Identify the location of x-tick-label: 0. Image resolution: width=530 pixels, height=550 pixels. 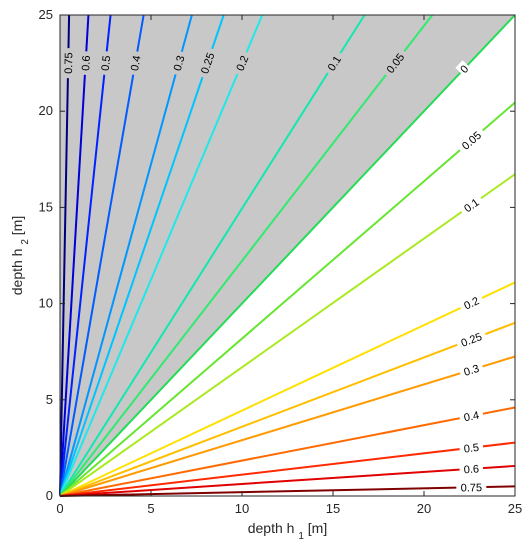
(59, 508).